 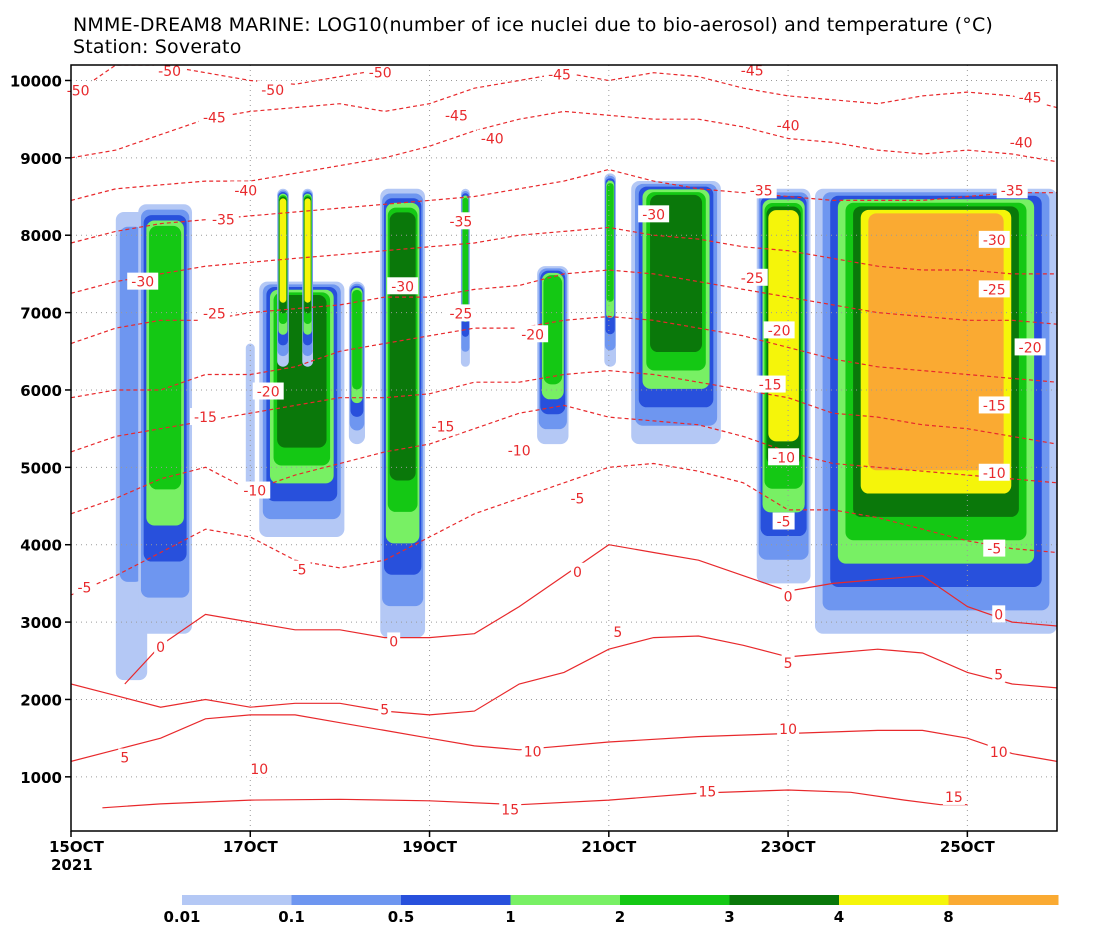 What do you see at coordinates (788, 730) in the screenshot?
I see `contour-label: 10` at bounding box center [788, 730].